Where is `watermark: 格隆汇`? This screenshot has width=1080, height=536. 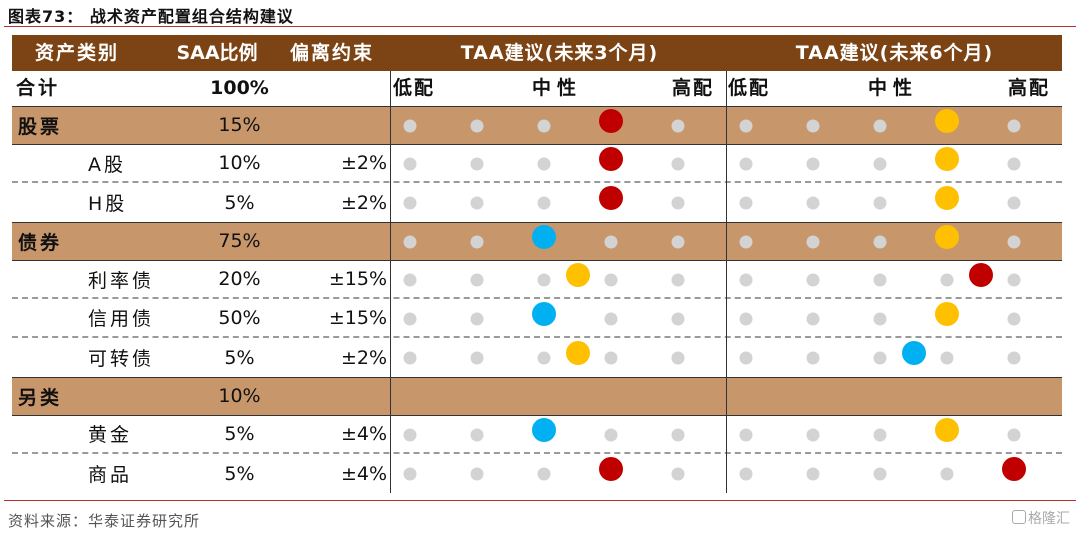
watermark: 格隆汇 is located at coordinates (1041, 518).